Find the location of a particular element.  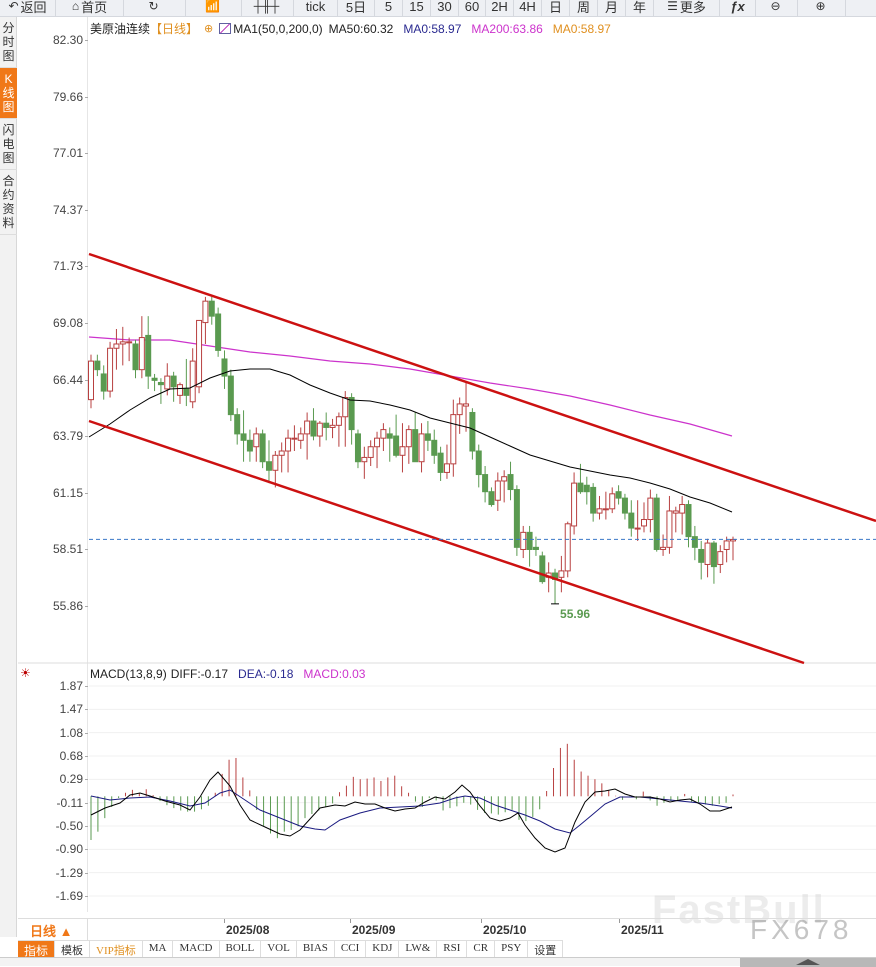

left-sidebar: 分时图 K线图 闪电图 合约资料 is located at coordinates (8, 477).